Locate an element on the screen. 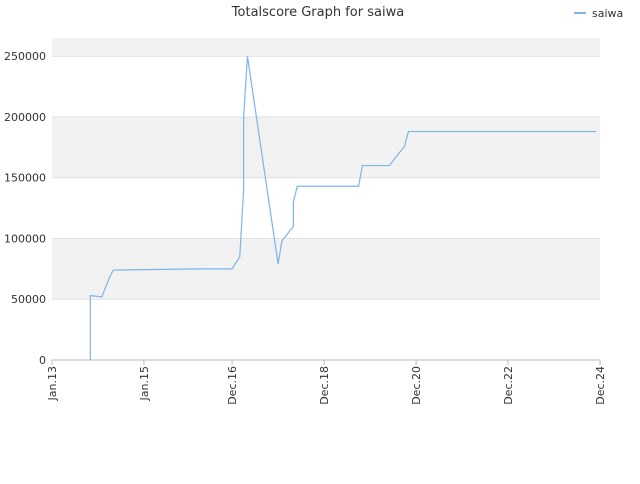  legend-label: saiwa is located at coordinates (607, 13).